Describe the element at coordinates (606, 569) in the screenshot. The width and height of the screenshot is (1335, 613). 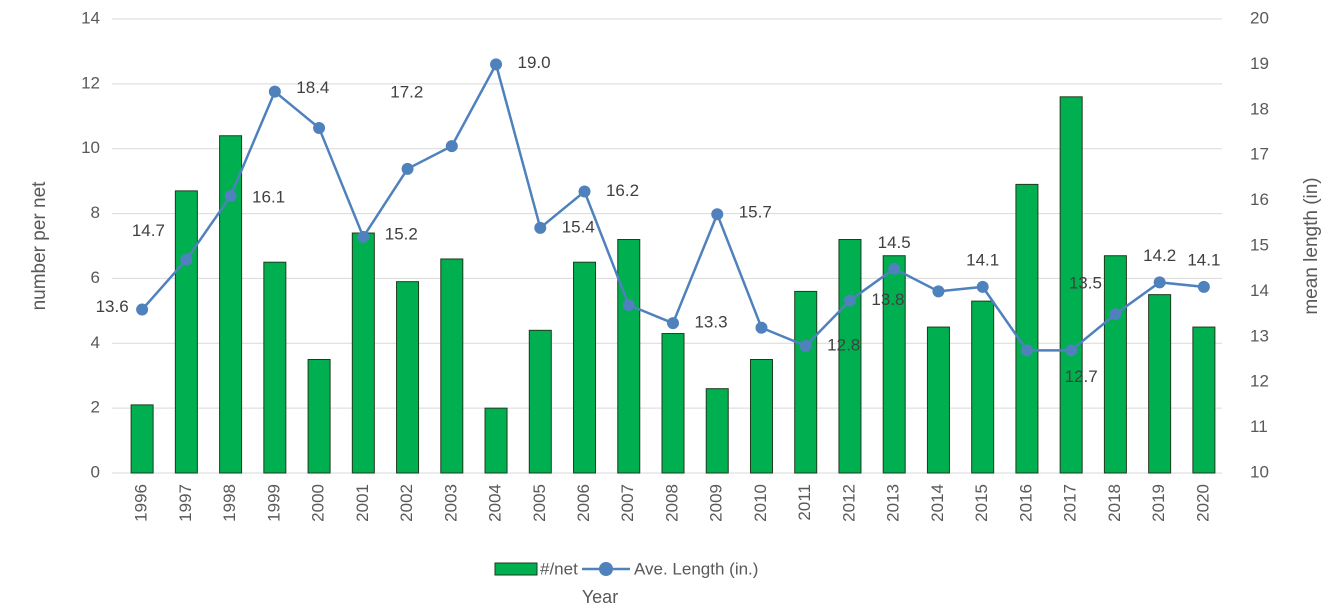
I see `legend-marker` at that location.